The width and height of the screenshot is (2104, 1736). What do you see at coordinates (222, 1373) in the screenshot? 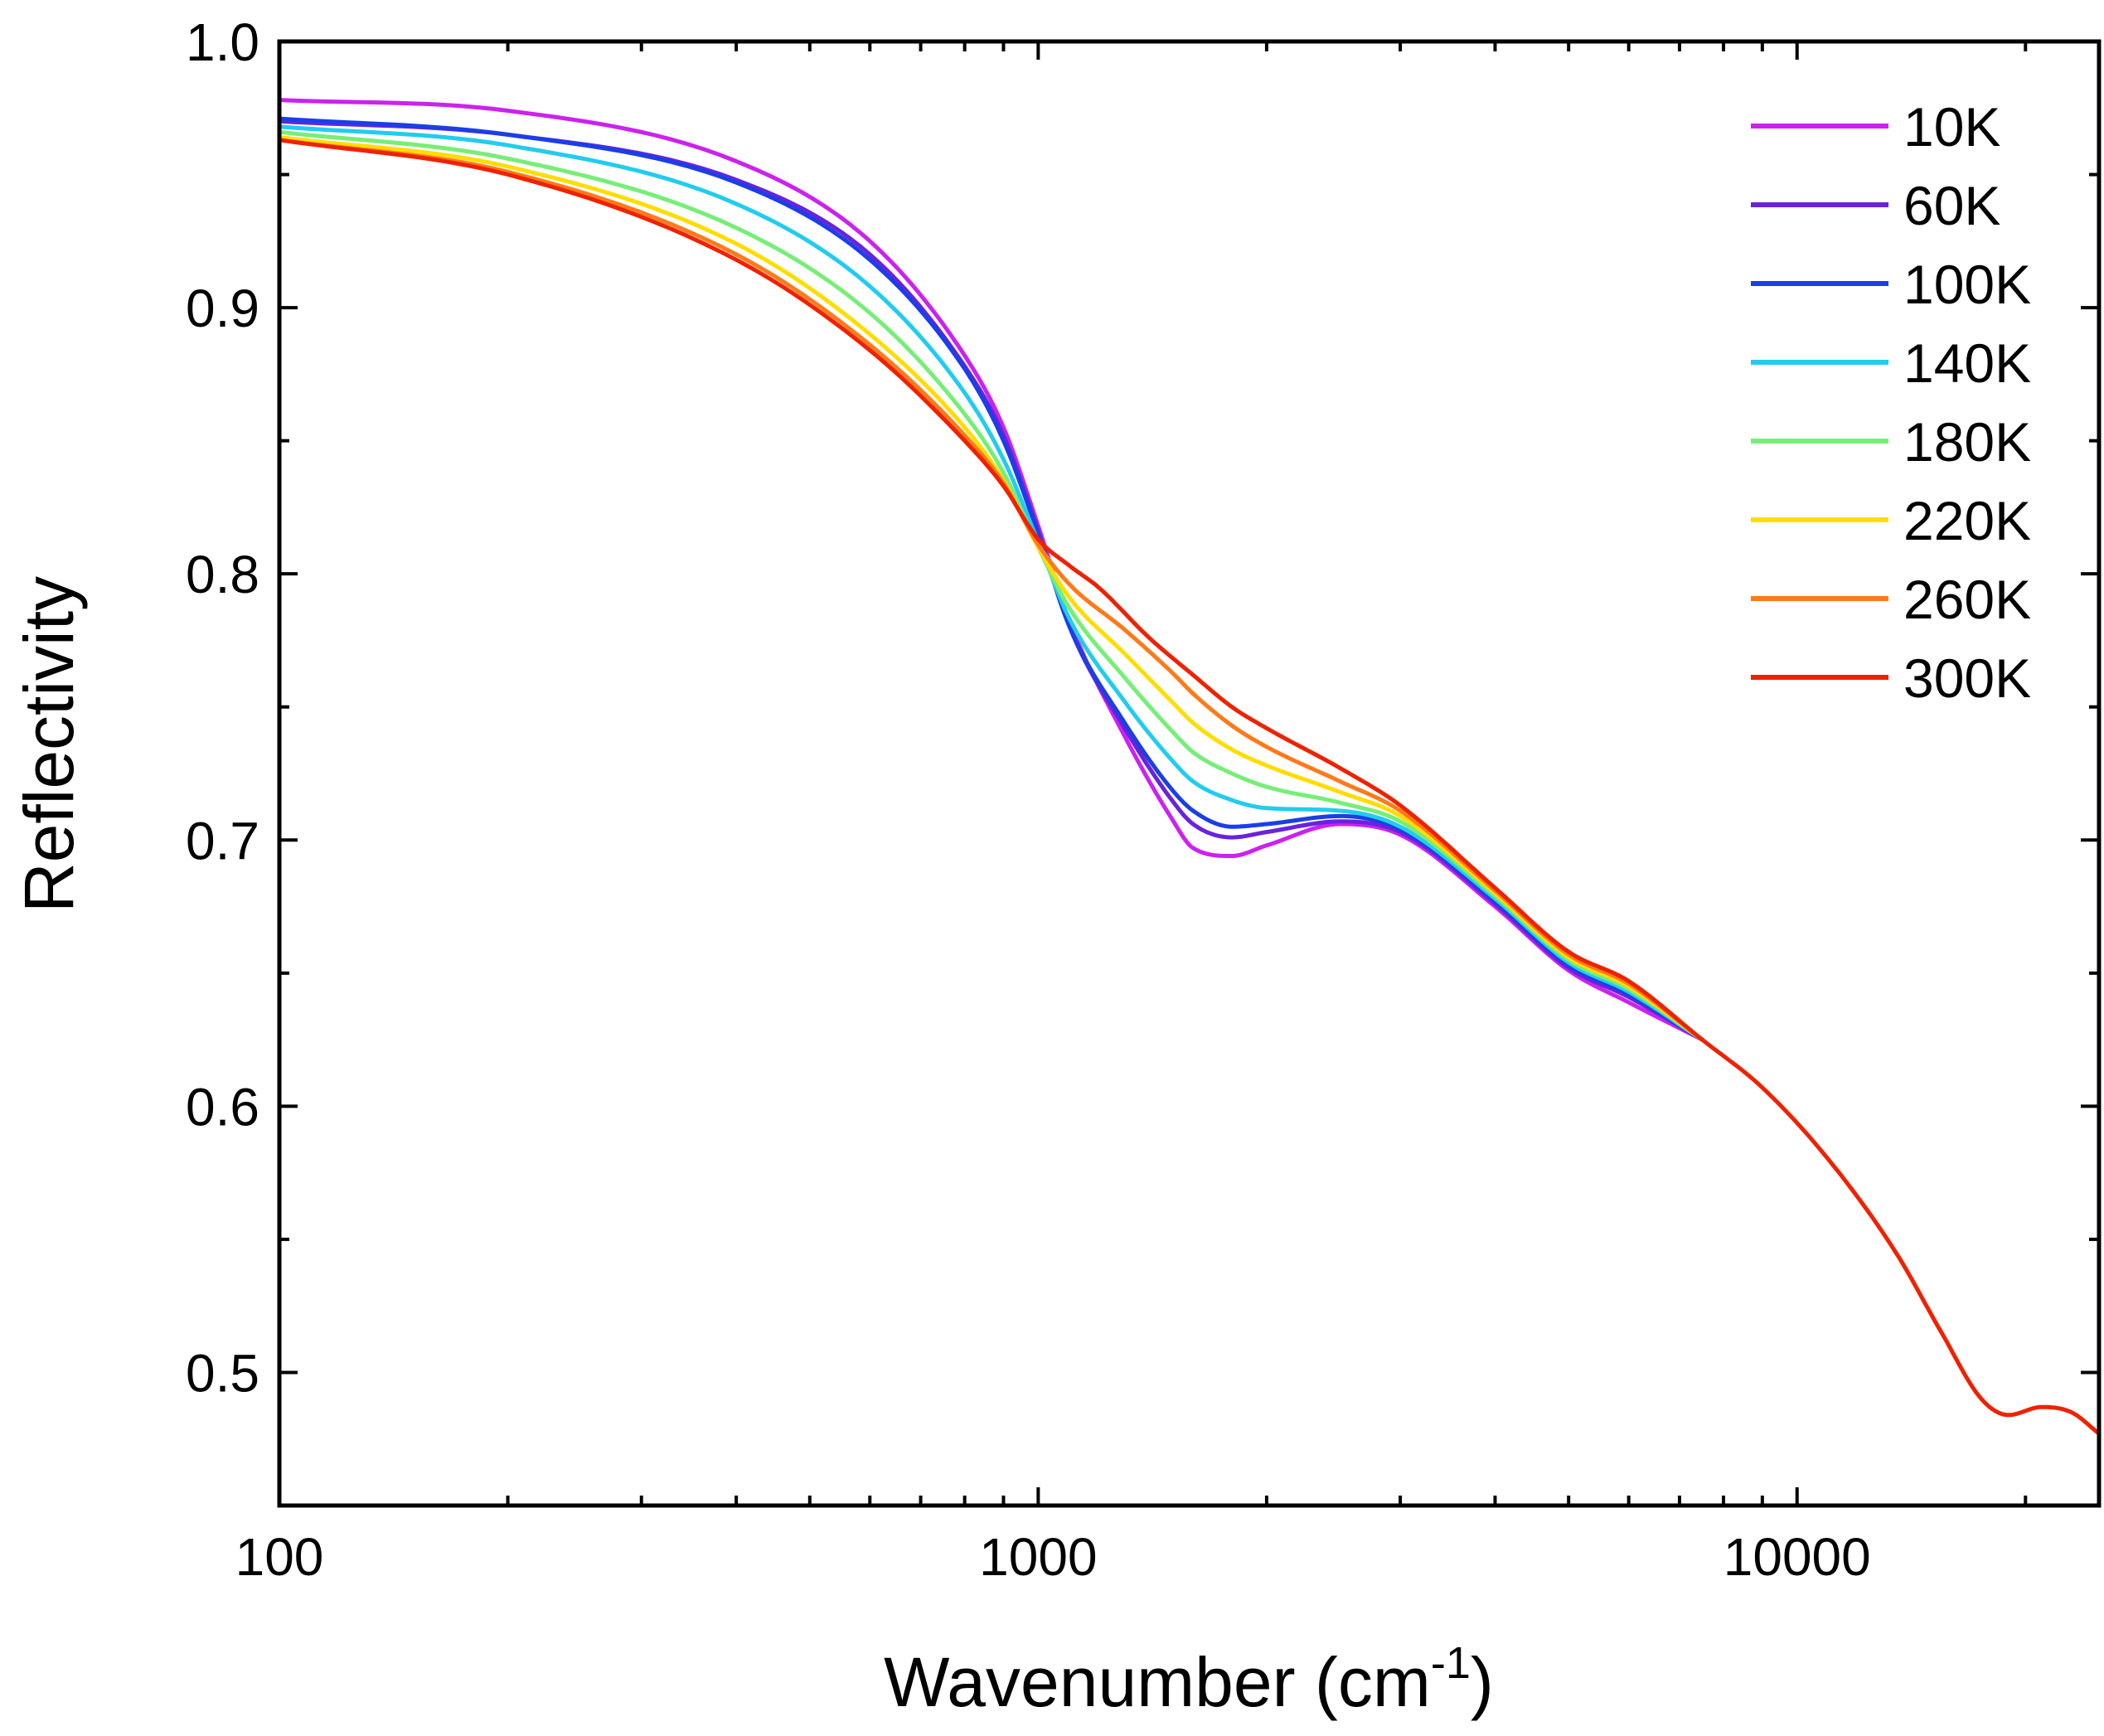
I see `y-tick-label: 0.5` at bounding box center [222, 1373].